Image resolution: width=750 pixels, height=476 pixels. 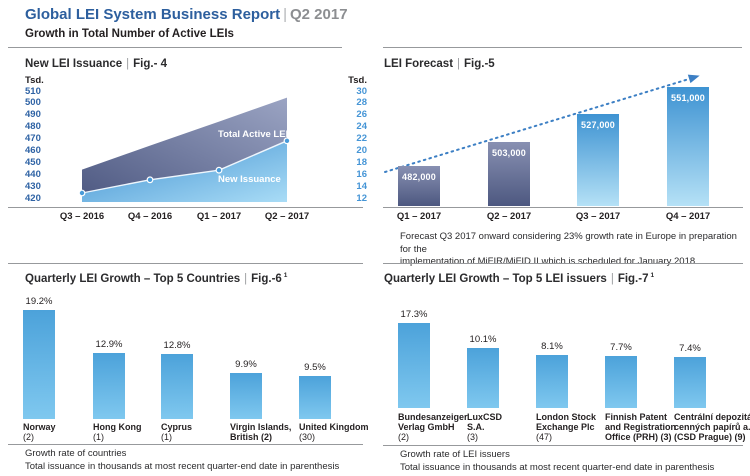 I want to click on fig6-value-label: 12.8%, so click(x=177, y=345).